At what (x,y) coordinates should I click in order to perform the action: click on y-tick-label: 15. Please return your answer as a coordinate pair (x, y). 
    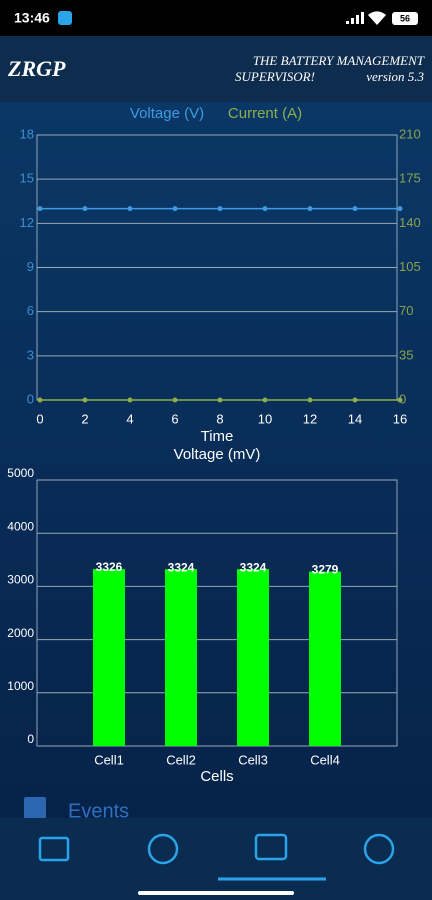
    Looking at the image, I should click on (27, 178).